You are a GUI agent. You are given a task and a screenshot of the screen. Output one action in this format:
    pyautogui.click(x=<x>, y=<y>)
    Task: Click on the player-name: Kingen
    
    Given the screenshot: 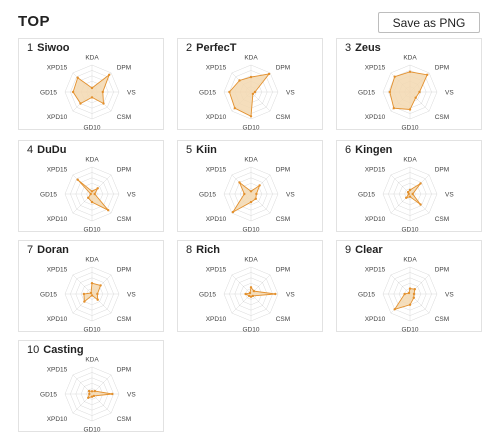 What is the action you would take?
    pyautogui.click(x=374, y=150)
    